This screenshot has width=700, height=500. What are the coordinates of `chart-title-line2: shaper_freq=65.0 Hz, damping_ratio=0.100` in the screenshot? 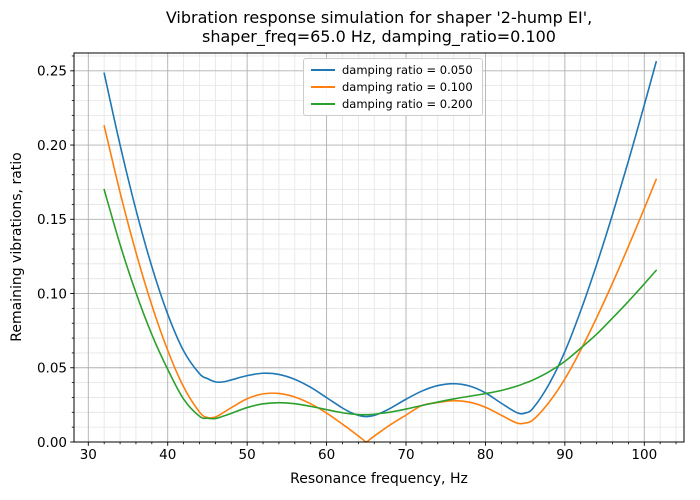 It's located at (379, 36).